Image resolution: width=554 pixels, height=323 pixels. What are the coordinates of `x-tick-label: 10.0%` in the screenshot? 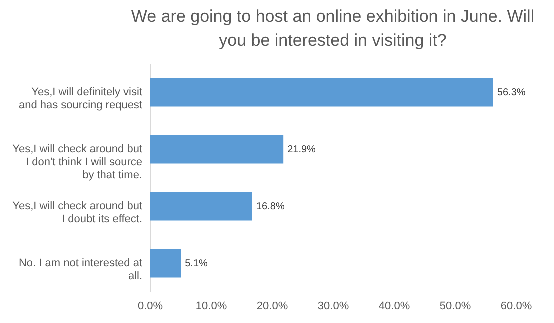 It's located at (212, 306).